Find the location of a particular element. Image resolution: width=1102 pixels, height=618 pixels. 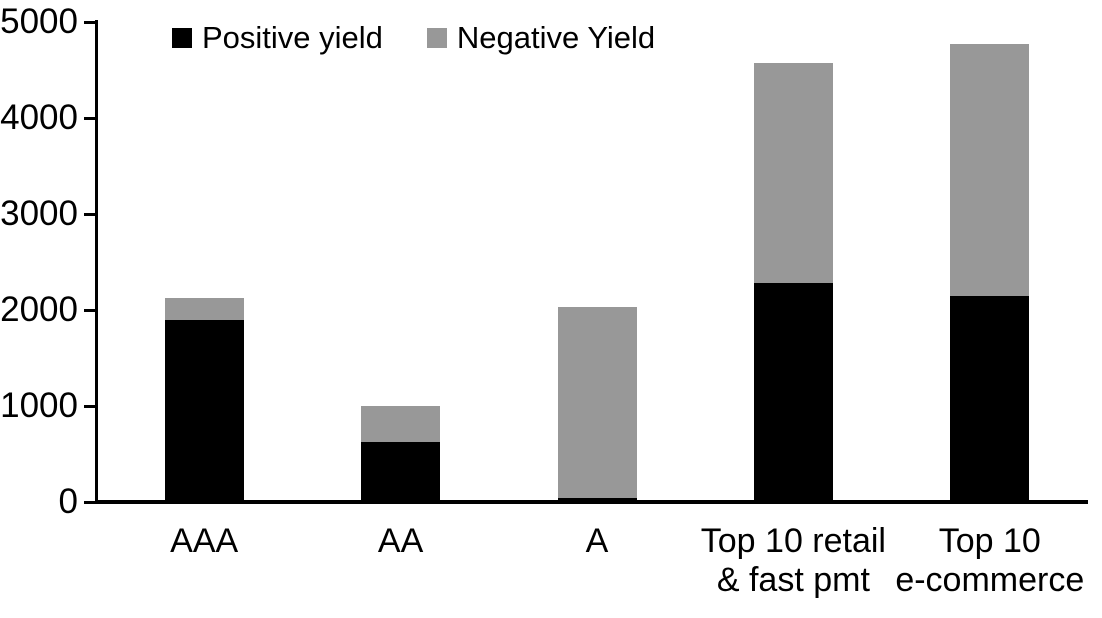

x-tick-label: AAA is located at coordinates (204, 541).